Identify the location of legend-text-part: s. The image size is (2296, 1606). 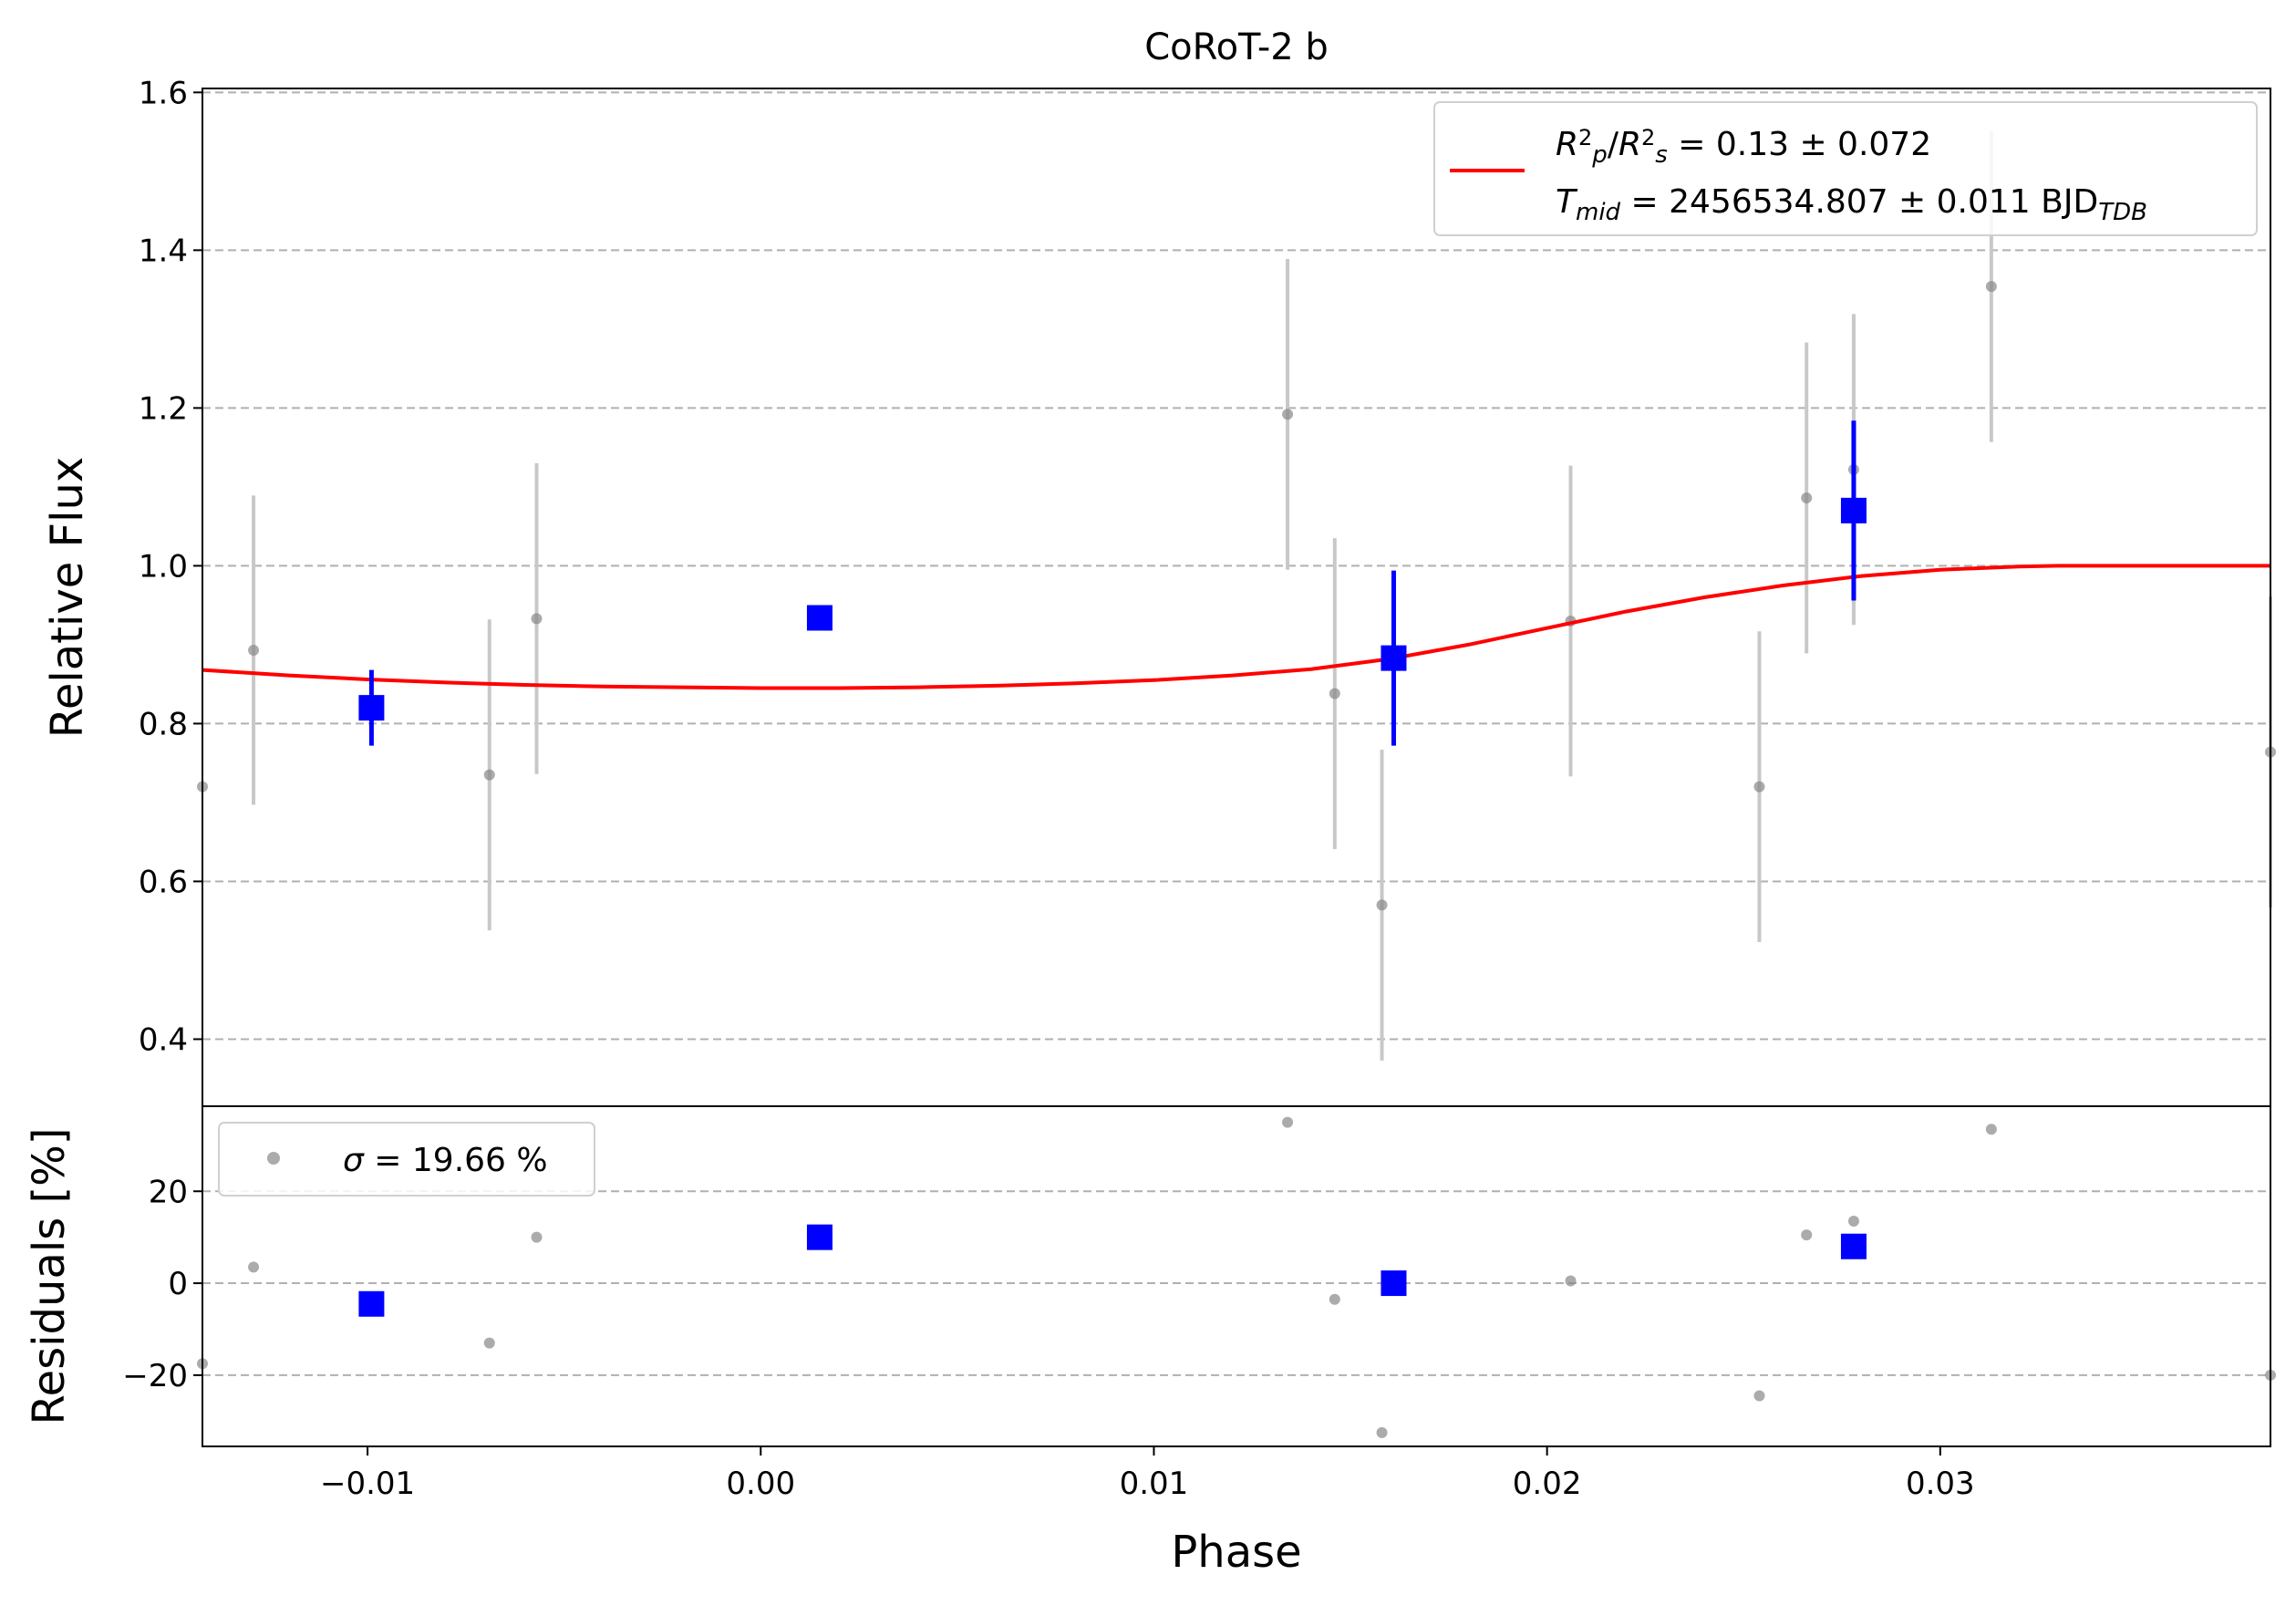
(1661, 155).